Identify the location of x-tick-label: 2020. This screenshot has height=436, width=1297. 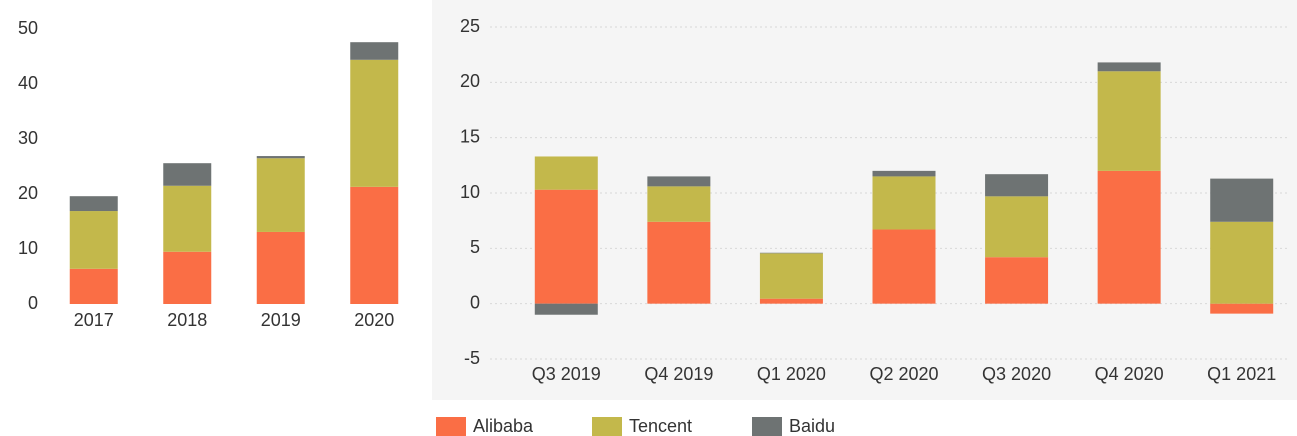
(374, 320).